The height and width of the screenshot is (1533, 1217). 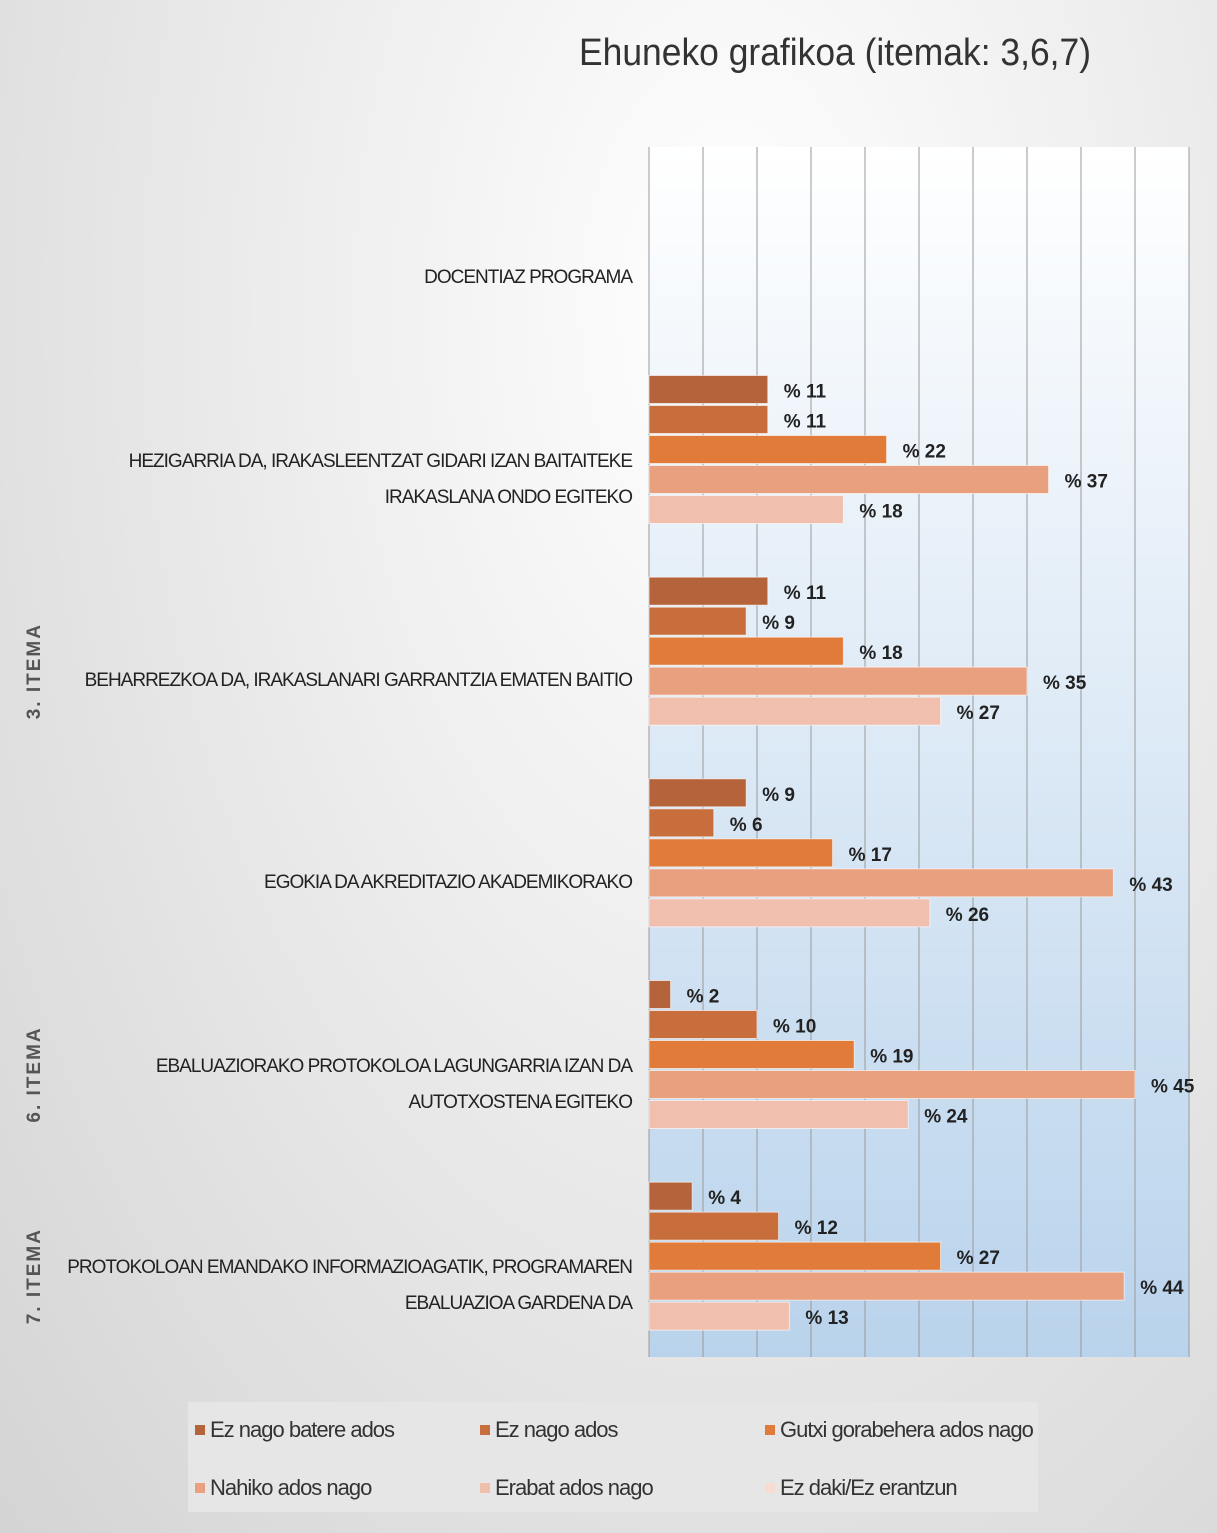 I want to click on value-label: % 2, so click(x=703, y=997).